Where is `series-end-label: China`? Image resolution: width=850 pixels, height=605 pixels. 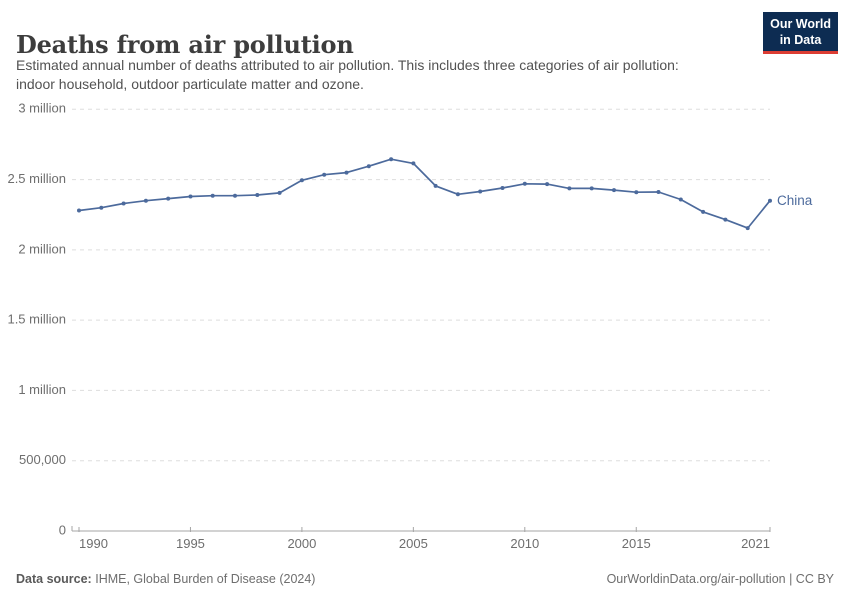
series-end-label: China is located at coordinates (795, 200).